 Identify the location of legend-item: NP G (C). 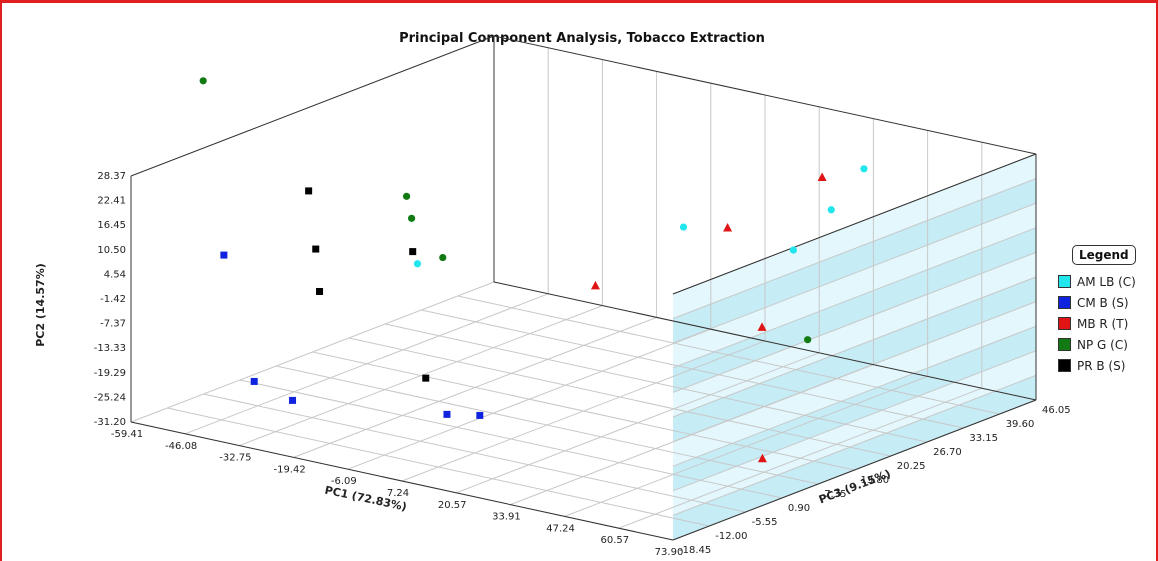
(1102, 344).